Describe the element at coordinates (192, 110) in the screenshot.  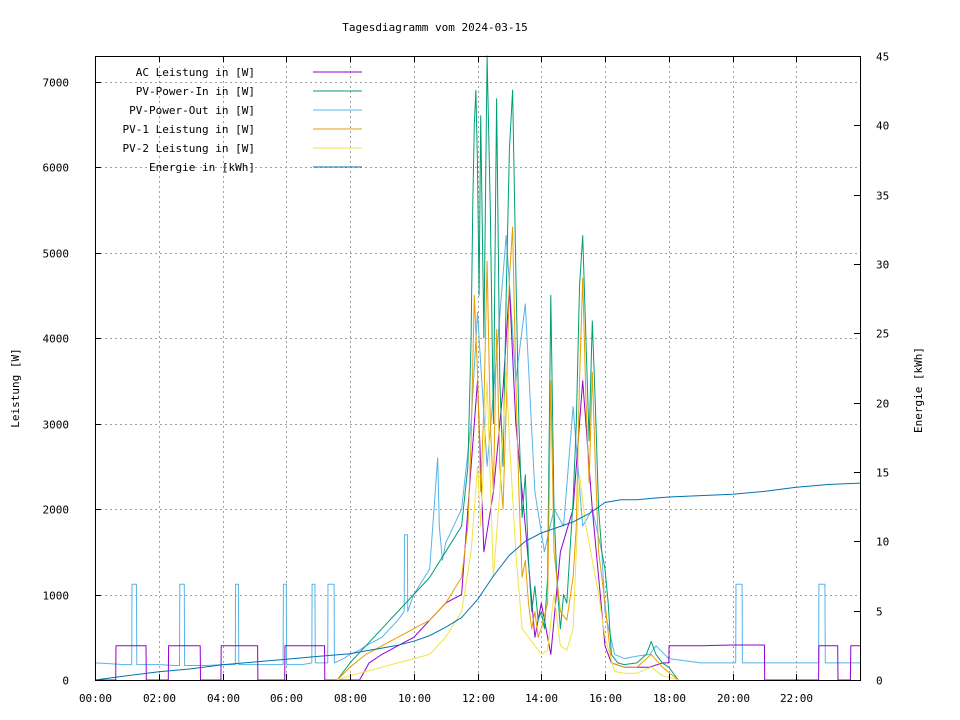
I see `legend-label: PV-Power-Out in [W]` at that location.